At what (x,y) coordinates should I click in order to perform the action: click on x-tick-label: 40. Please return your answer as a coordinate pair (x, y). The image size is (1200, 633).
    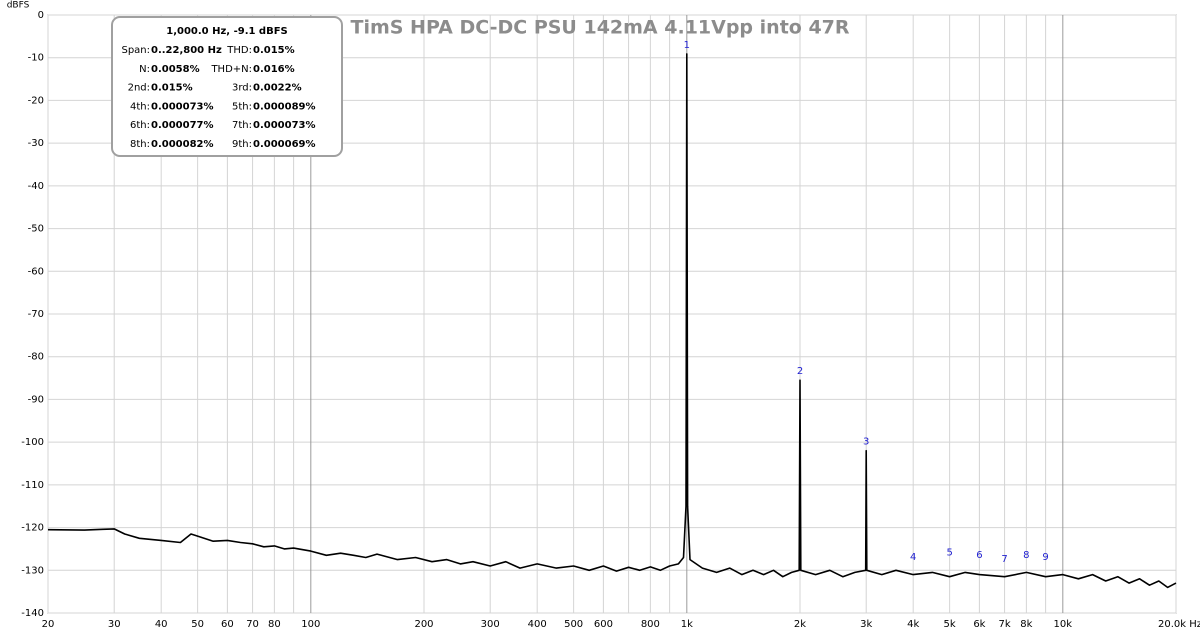
    Looking at the image, I should click on (161, 624).